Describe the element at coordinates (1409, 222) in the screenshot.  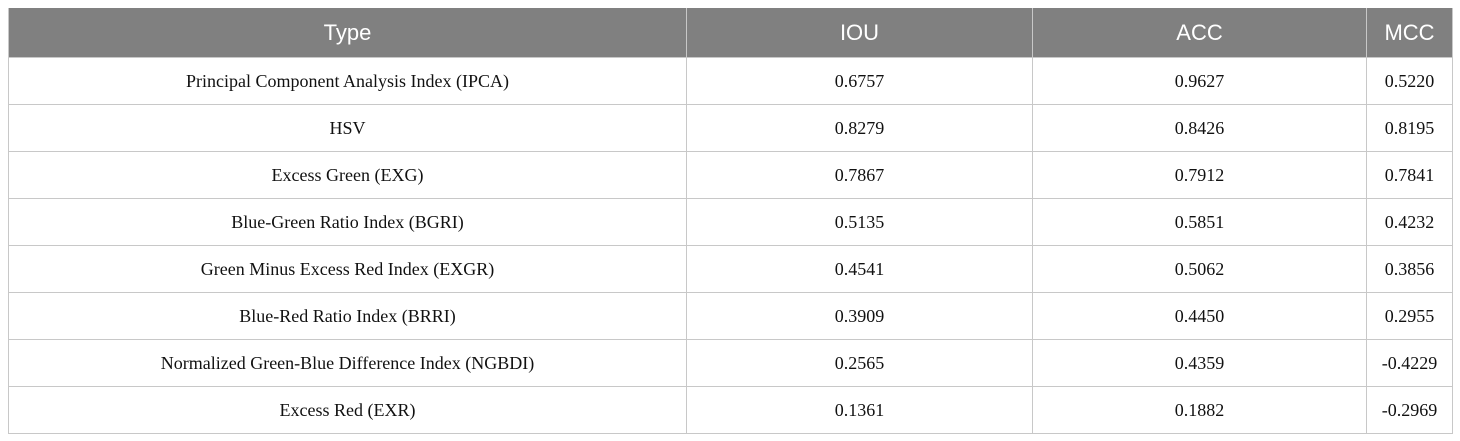
I see `metric-cell: 0.4232` at that location.